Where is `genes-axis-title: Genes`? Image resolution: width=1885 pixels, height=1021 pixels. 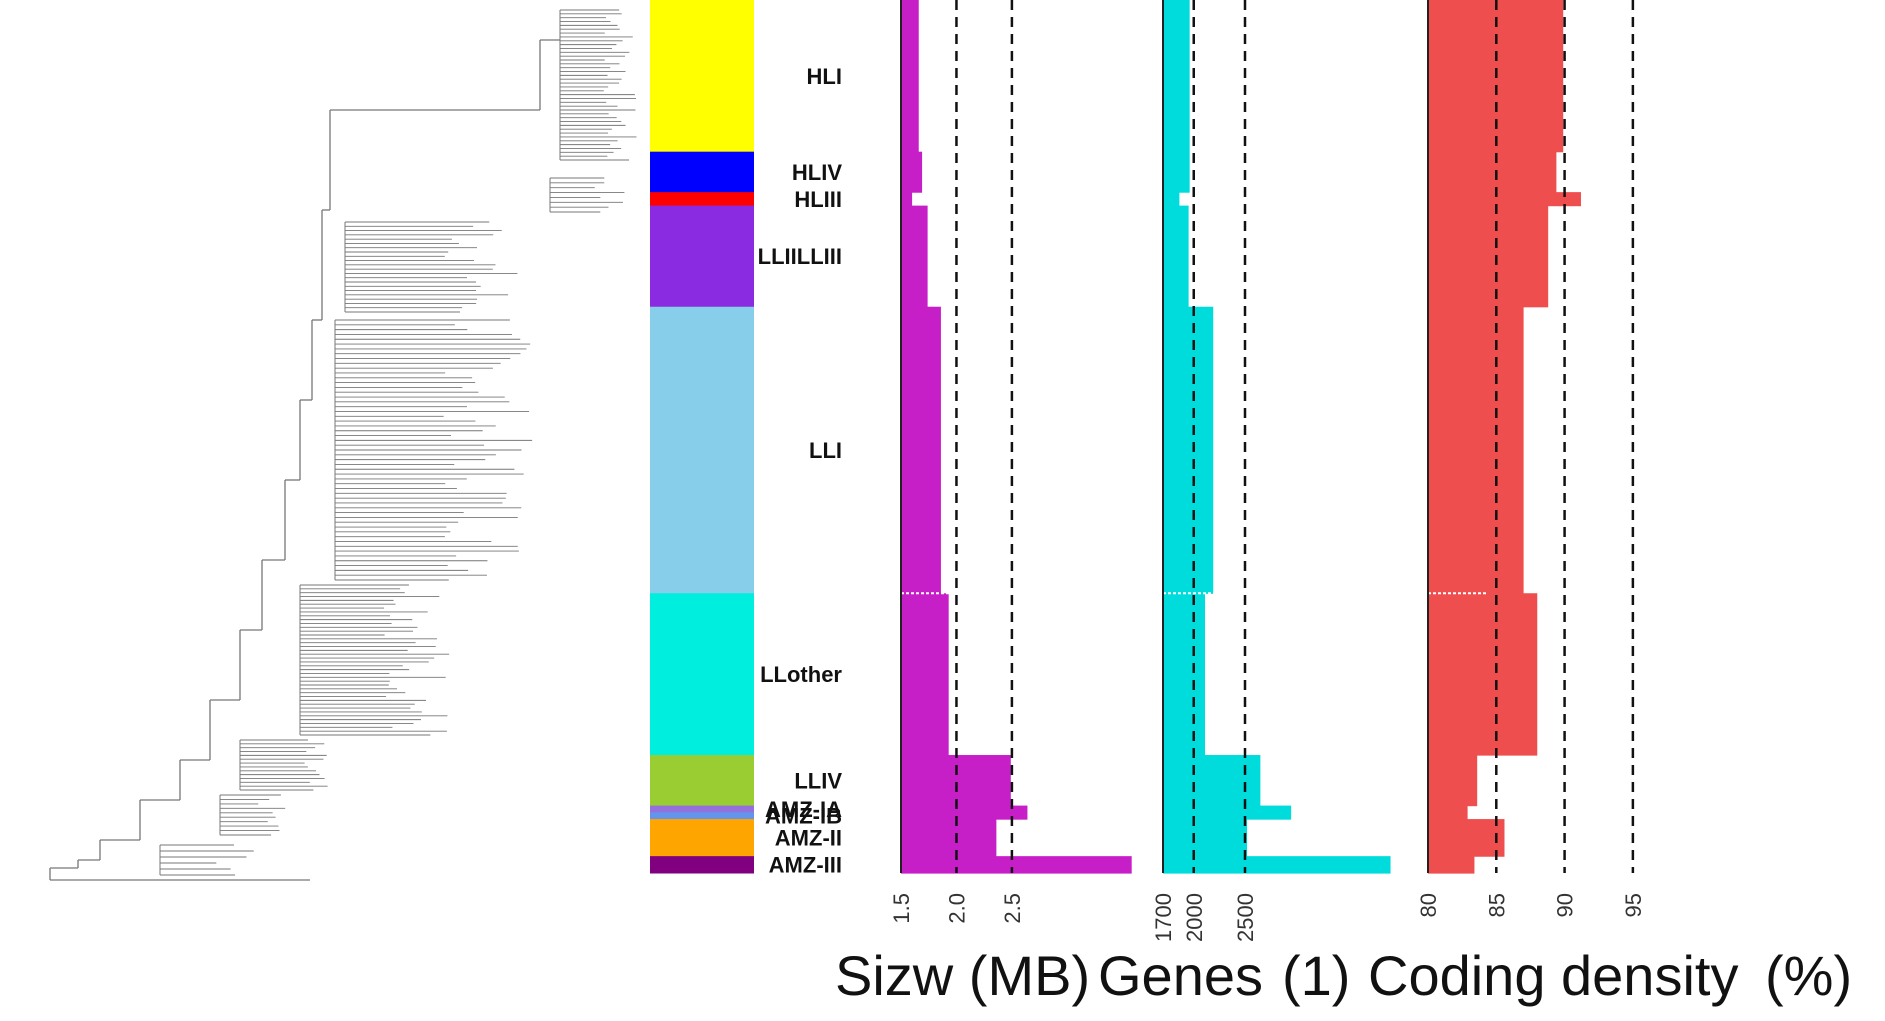
genes-axis-title: Genes is located at coordinates (1180, 975).